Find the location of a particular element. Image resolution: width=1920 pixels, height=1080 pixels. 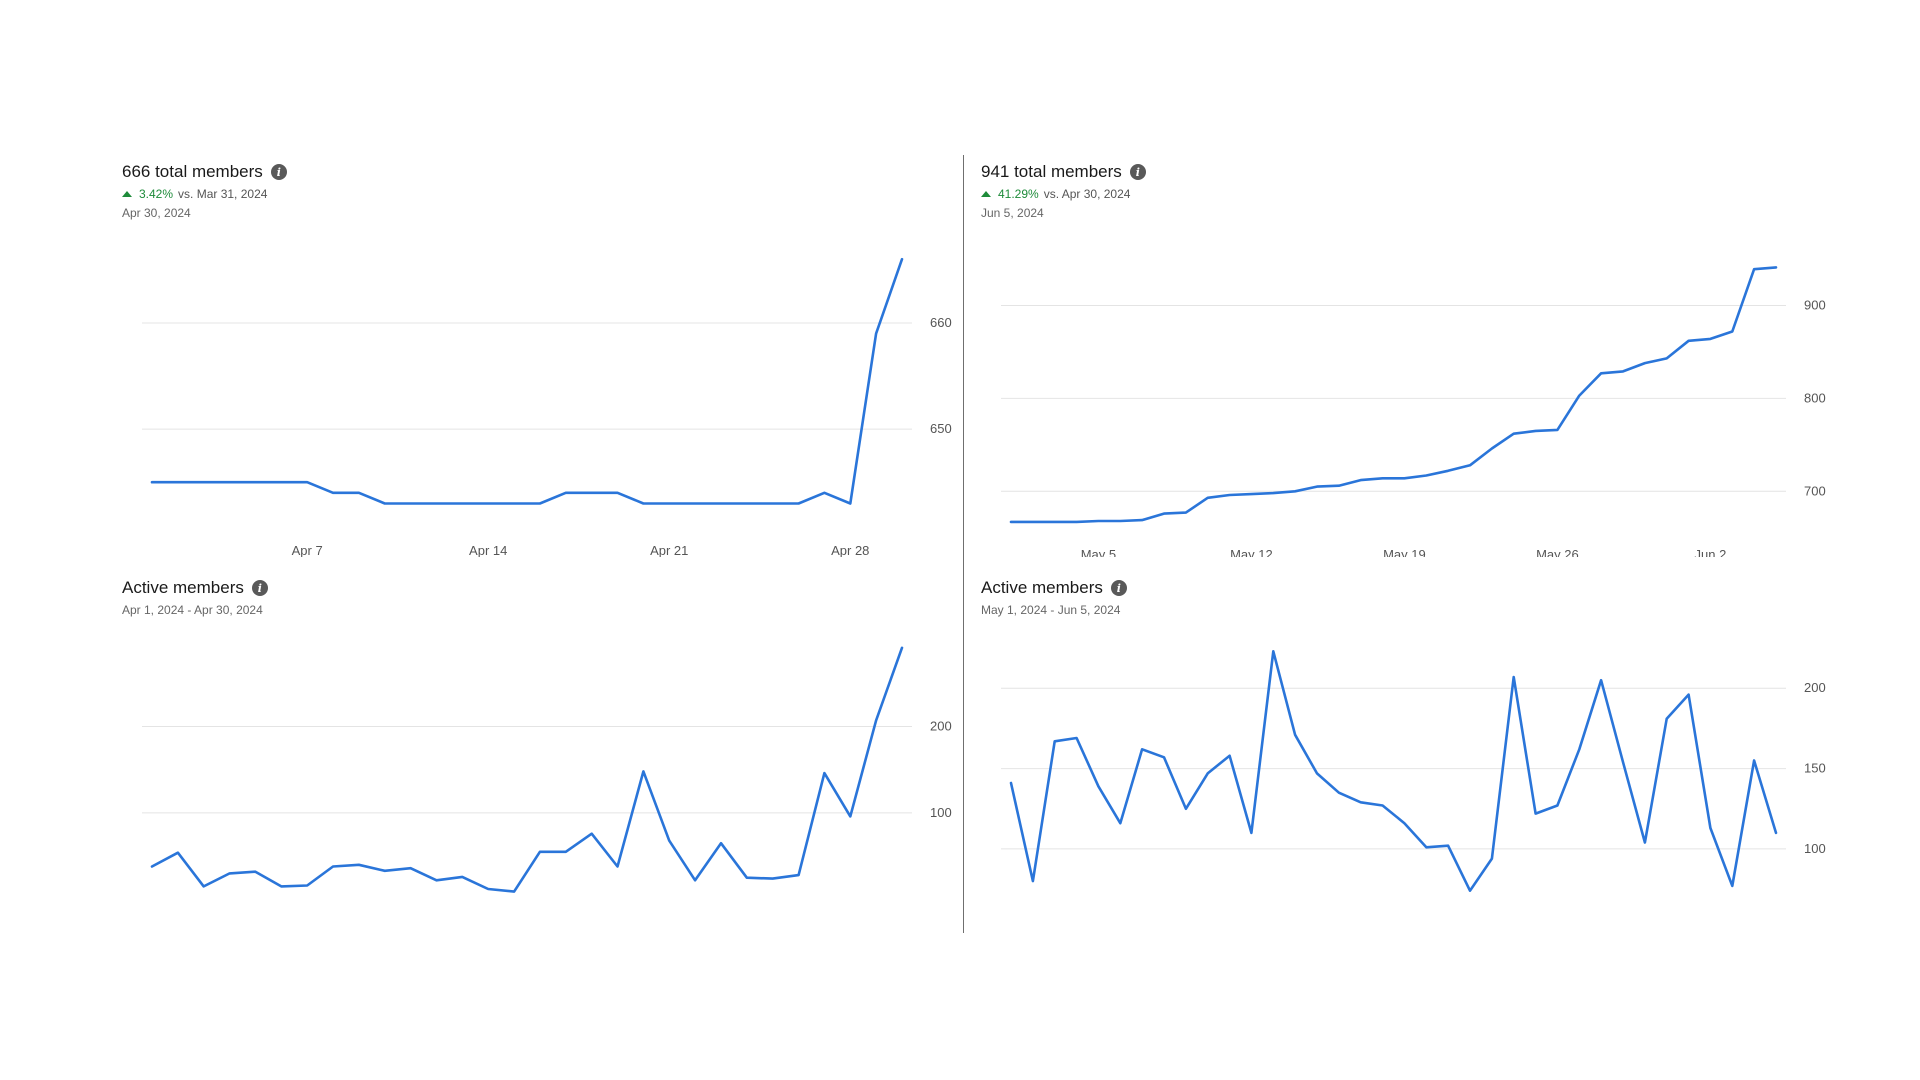

delta-row: 3.42% vs. Mar 31, 2024 is located at coordinates (204, 194).